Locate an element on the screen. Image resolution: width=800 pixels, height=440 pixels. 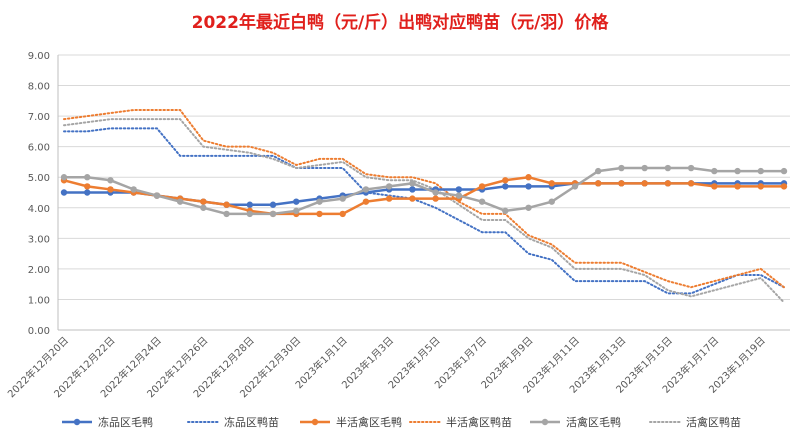
y-tick-label-1: 1.00 is located at coordinates (39, 300).